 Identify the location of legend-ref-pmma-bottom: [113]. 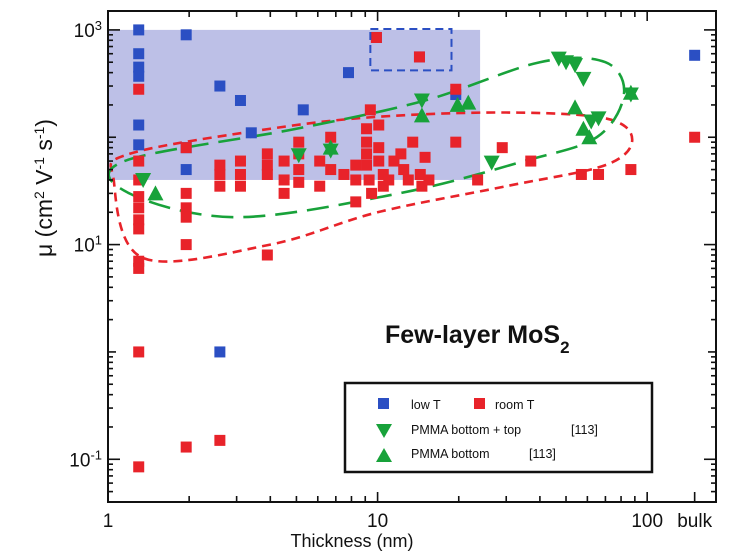
(542, 454).